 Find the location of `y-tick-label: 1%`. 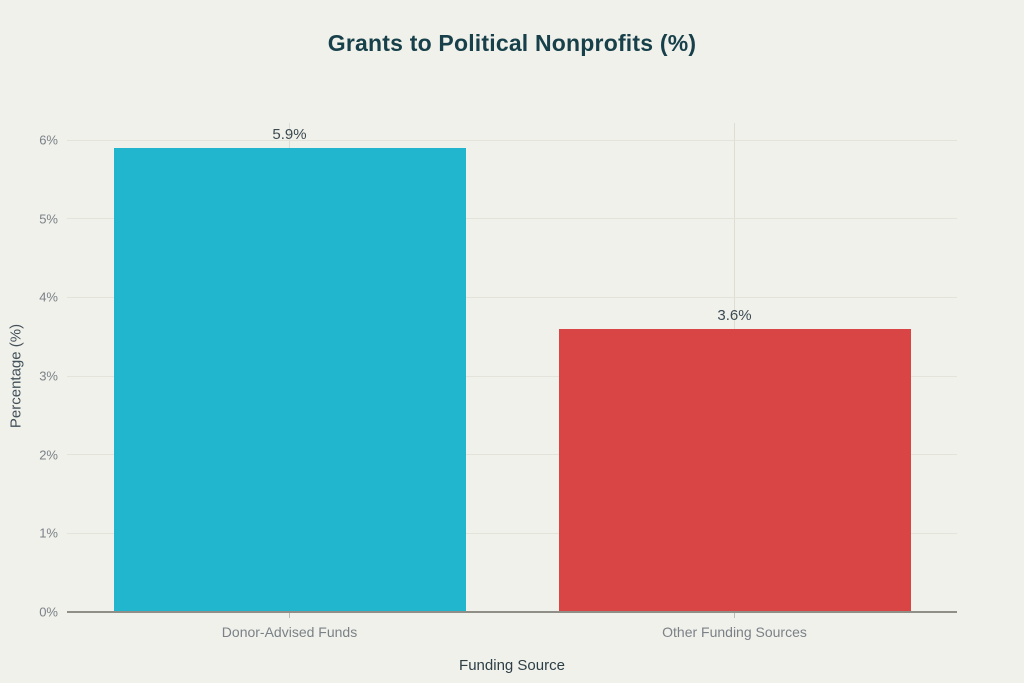

y-tick-label: 1% is located at coordinates (48, 533).